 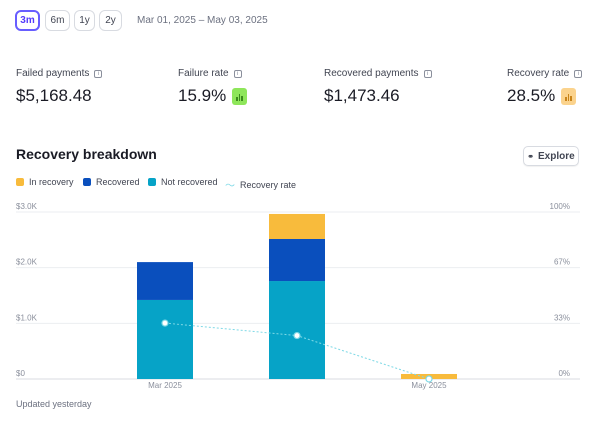 I want to click on explore-label: Explore, so click(x=556, y=156).